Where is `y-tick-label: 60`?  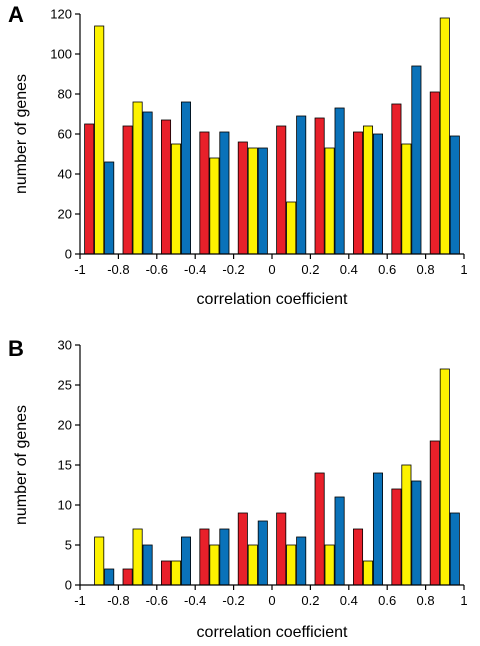
y-tick-label: 60 is located at coordinates (65, 134).